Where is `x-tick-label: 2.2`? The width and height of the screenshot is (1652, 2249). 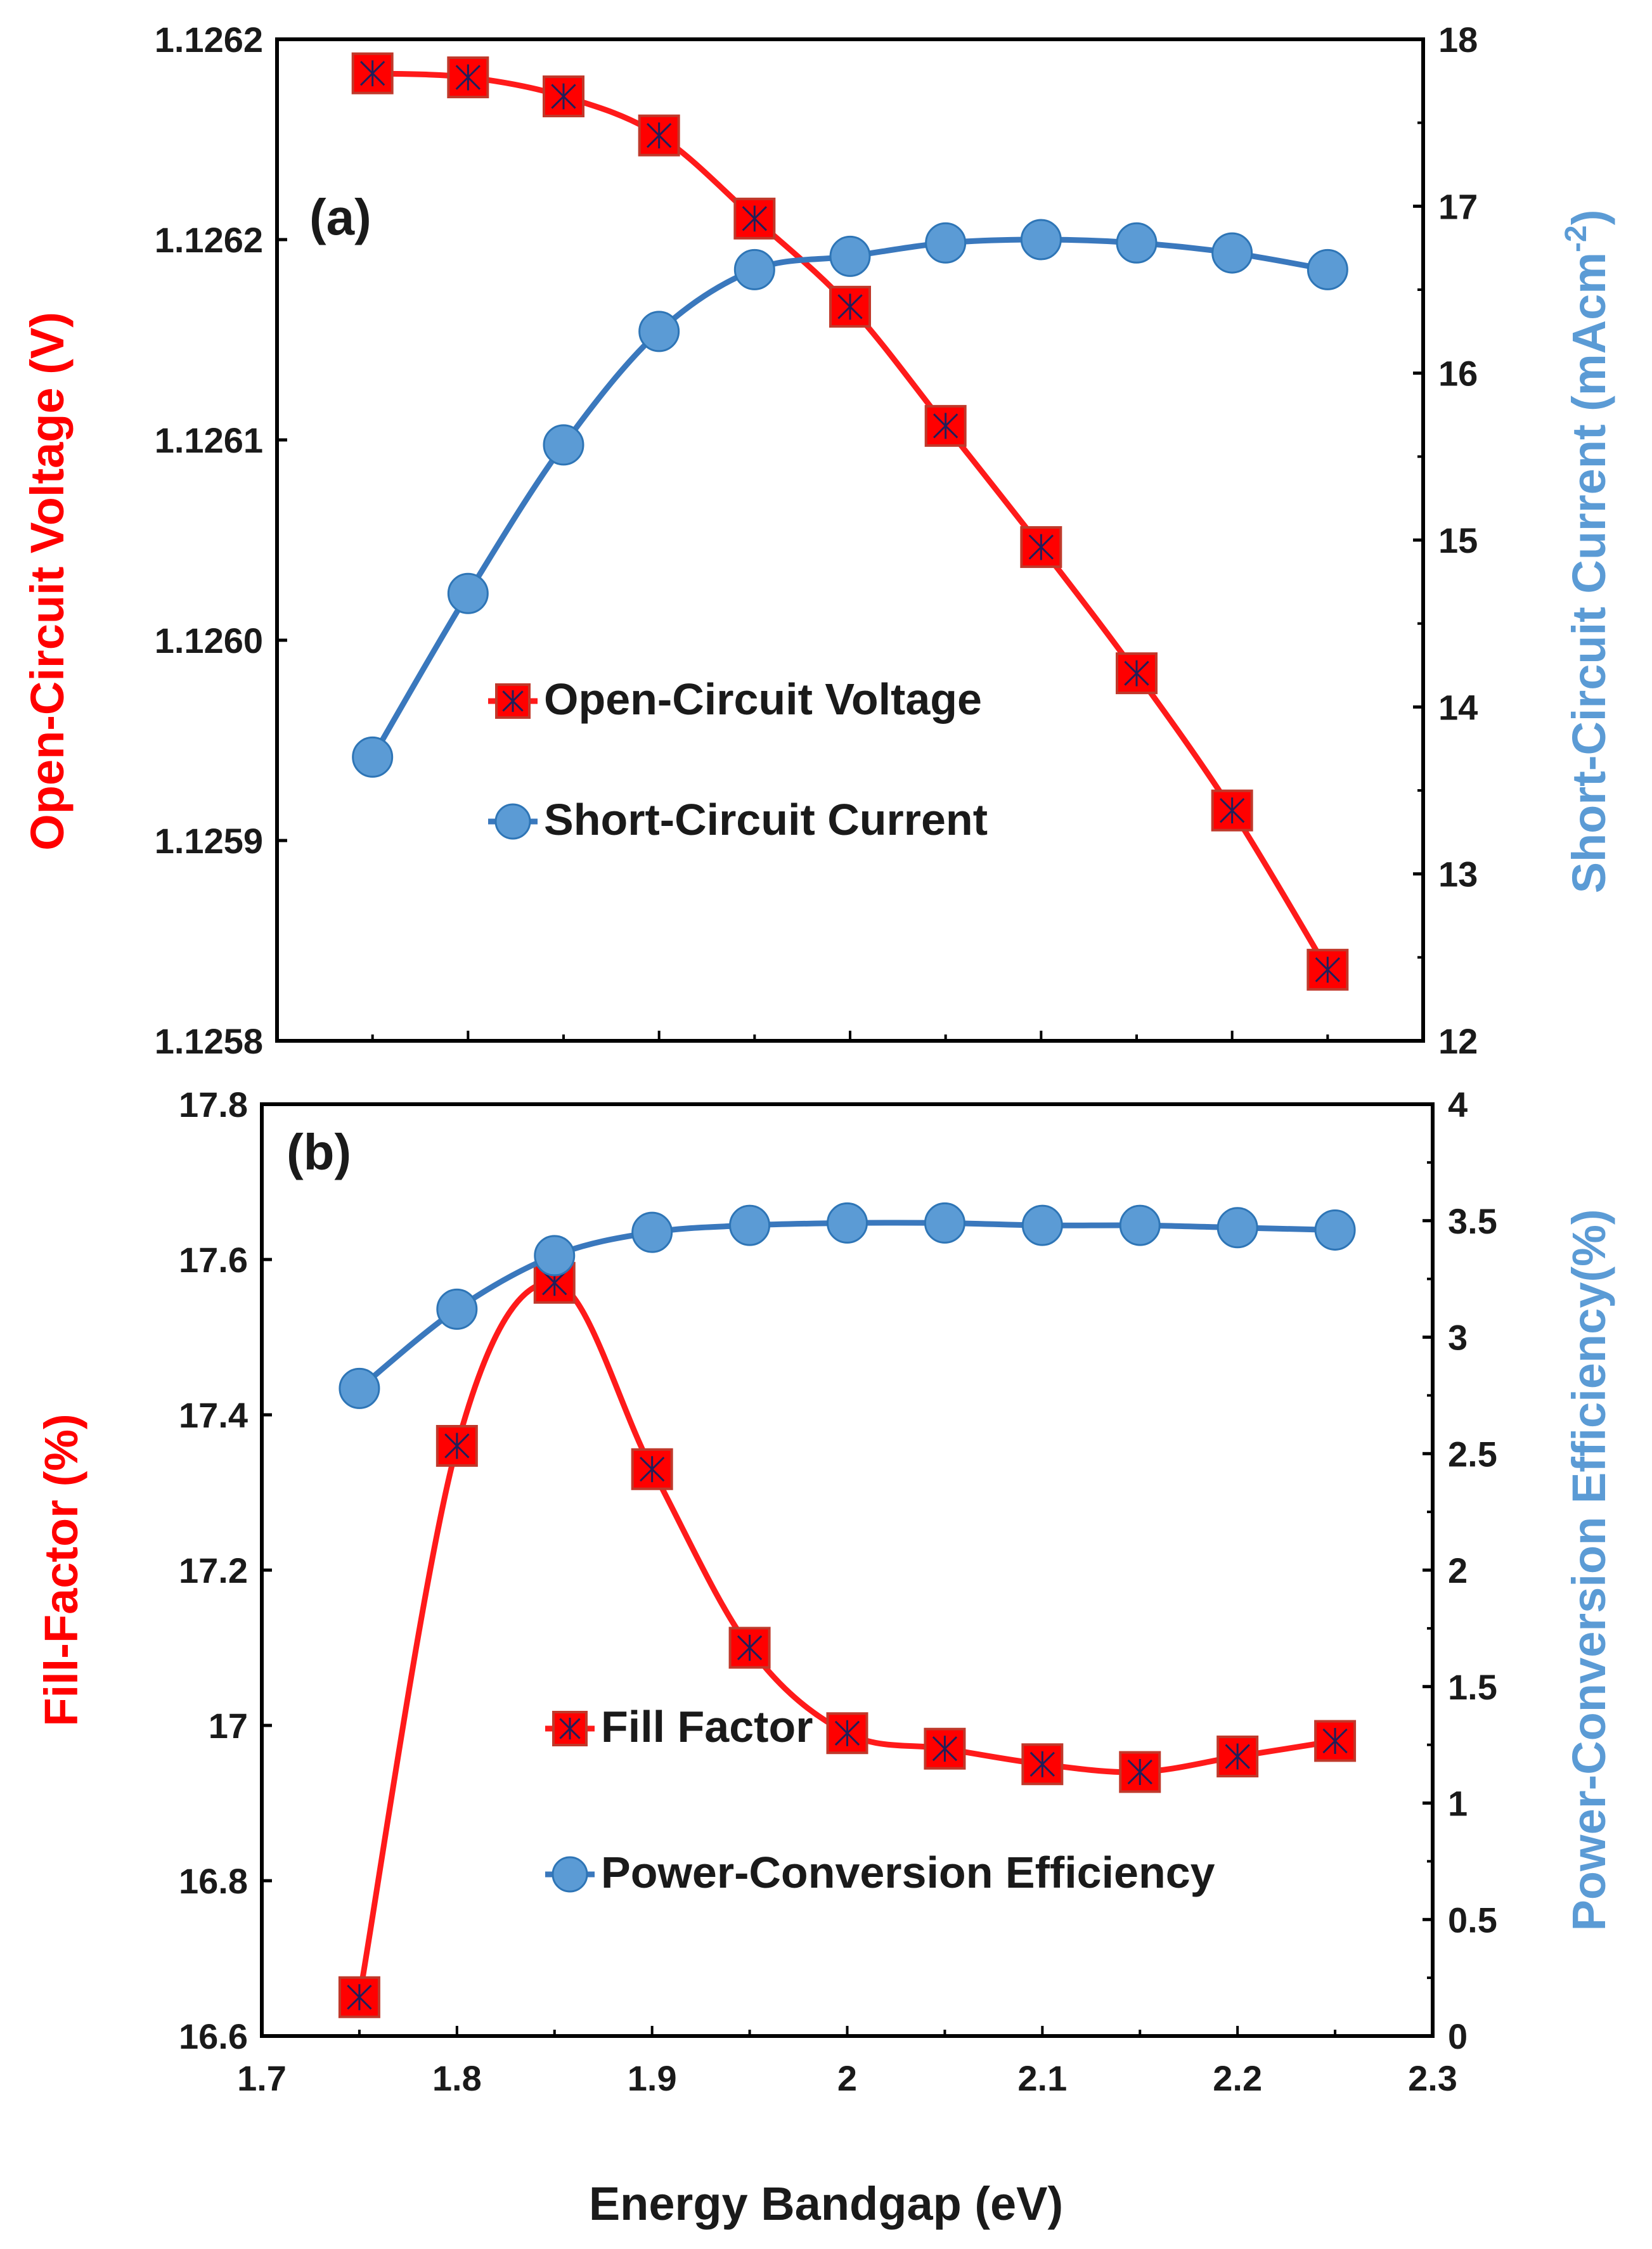
x-tick-label: 2.2 is located at coordinates (1237, 2078).